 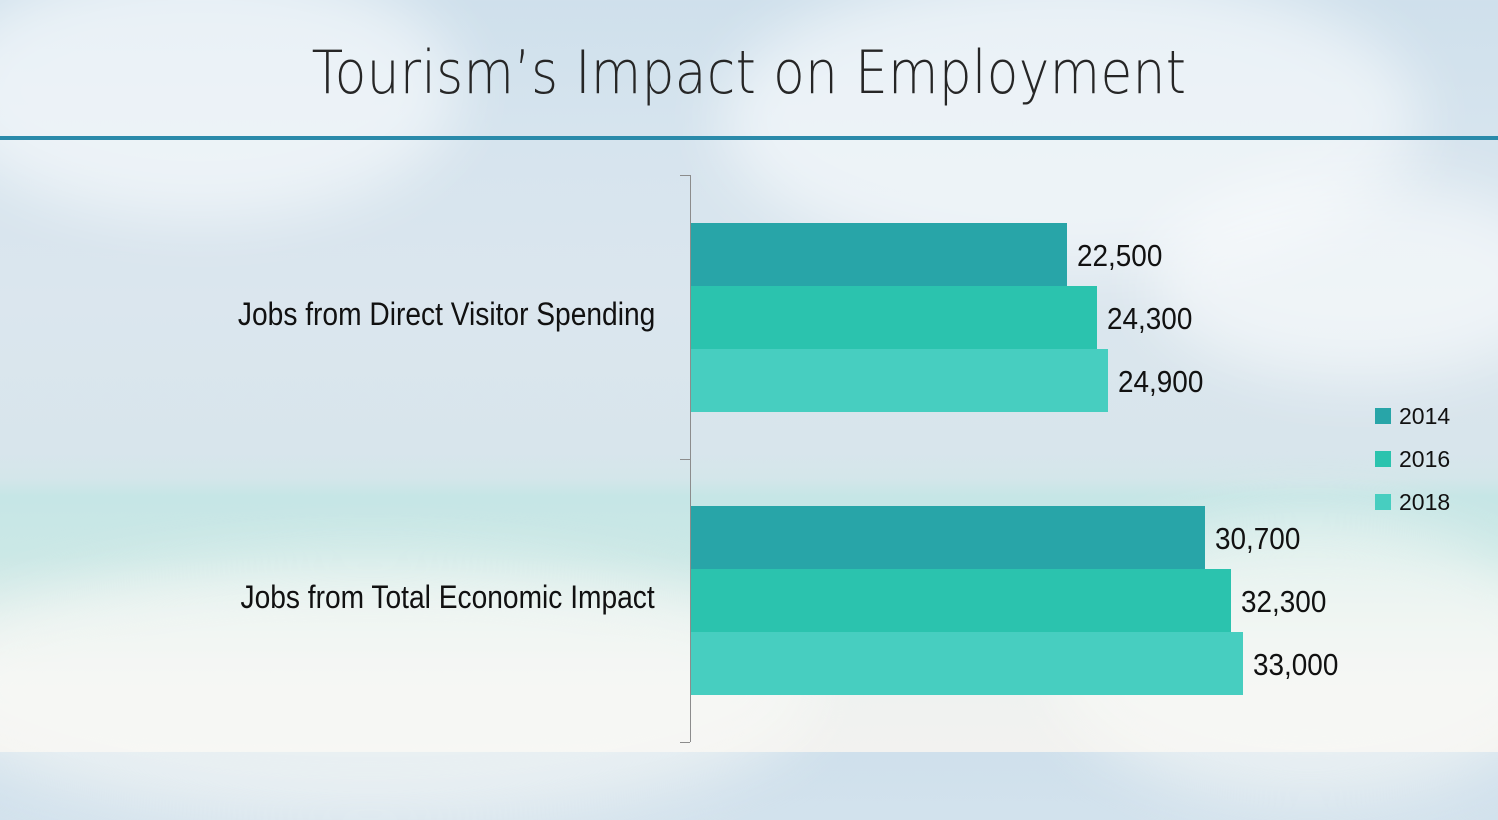 I want to click on value-label: 30,700, so click(x=1257, y=538).